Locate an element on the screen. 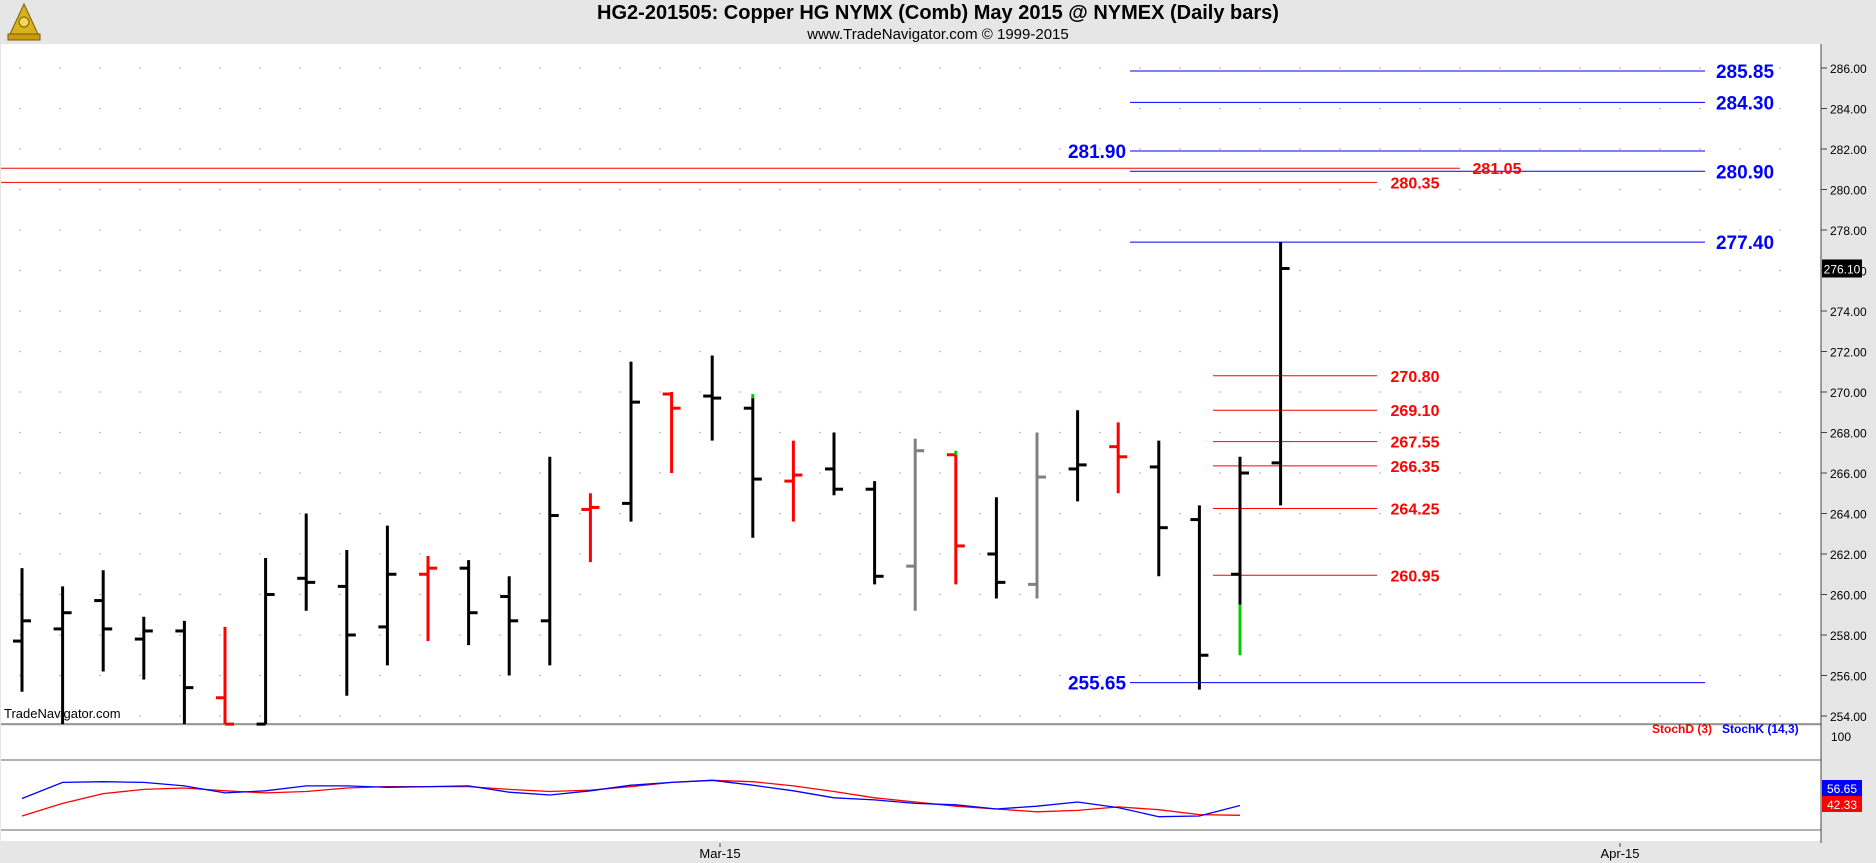  stochk-value-tag is located at coordinates (1842, 788).